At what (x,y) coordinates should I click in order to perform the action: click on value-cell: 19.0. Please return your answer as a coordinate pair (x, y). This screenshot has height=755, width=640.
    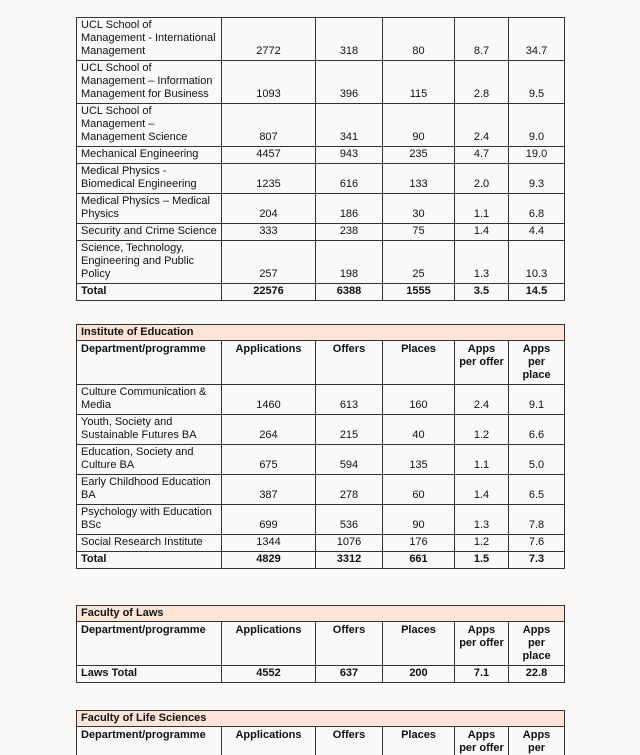
    Looking at the image, I should click on (536, 155).